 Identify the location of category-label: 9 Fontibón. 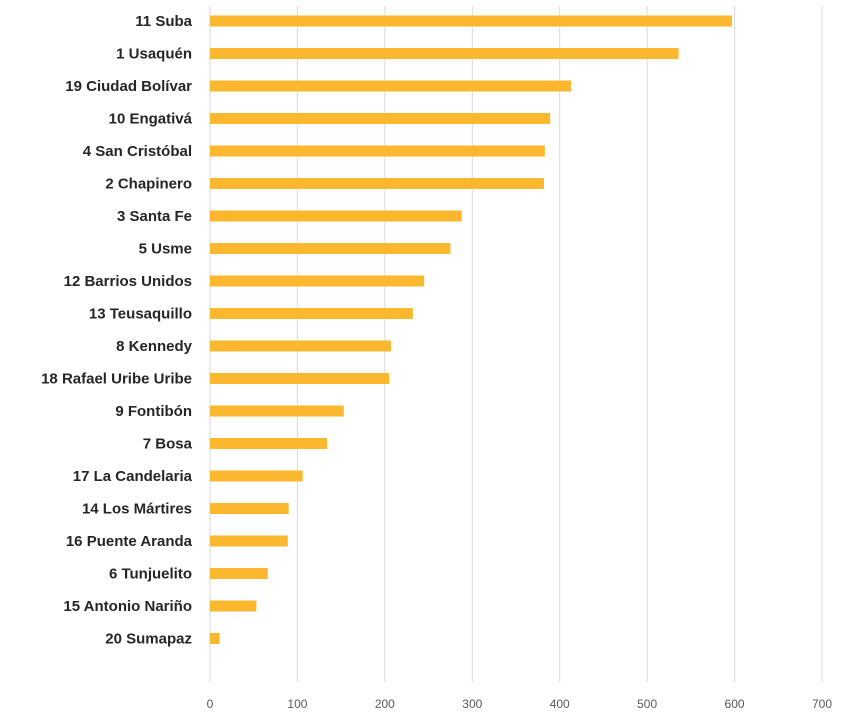
(153, 411).